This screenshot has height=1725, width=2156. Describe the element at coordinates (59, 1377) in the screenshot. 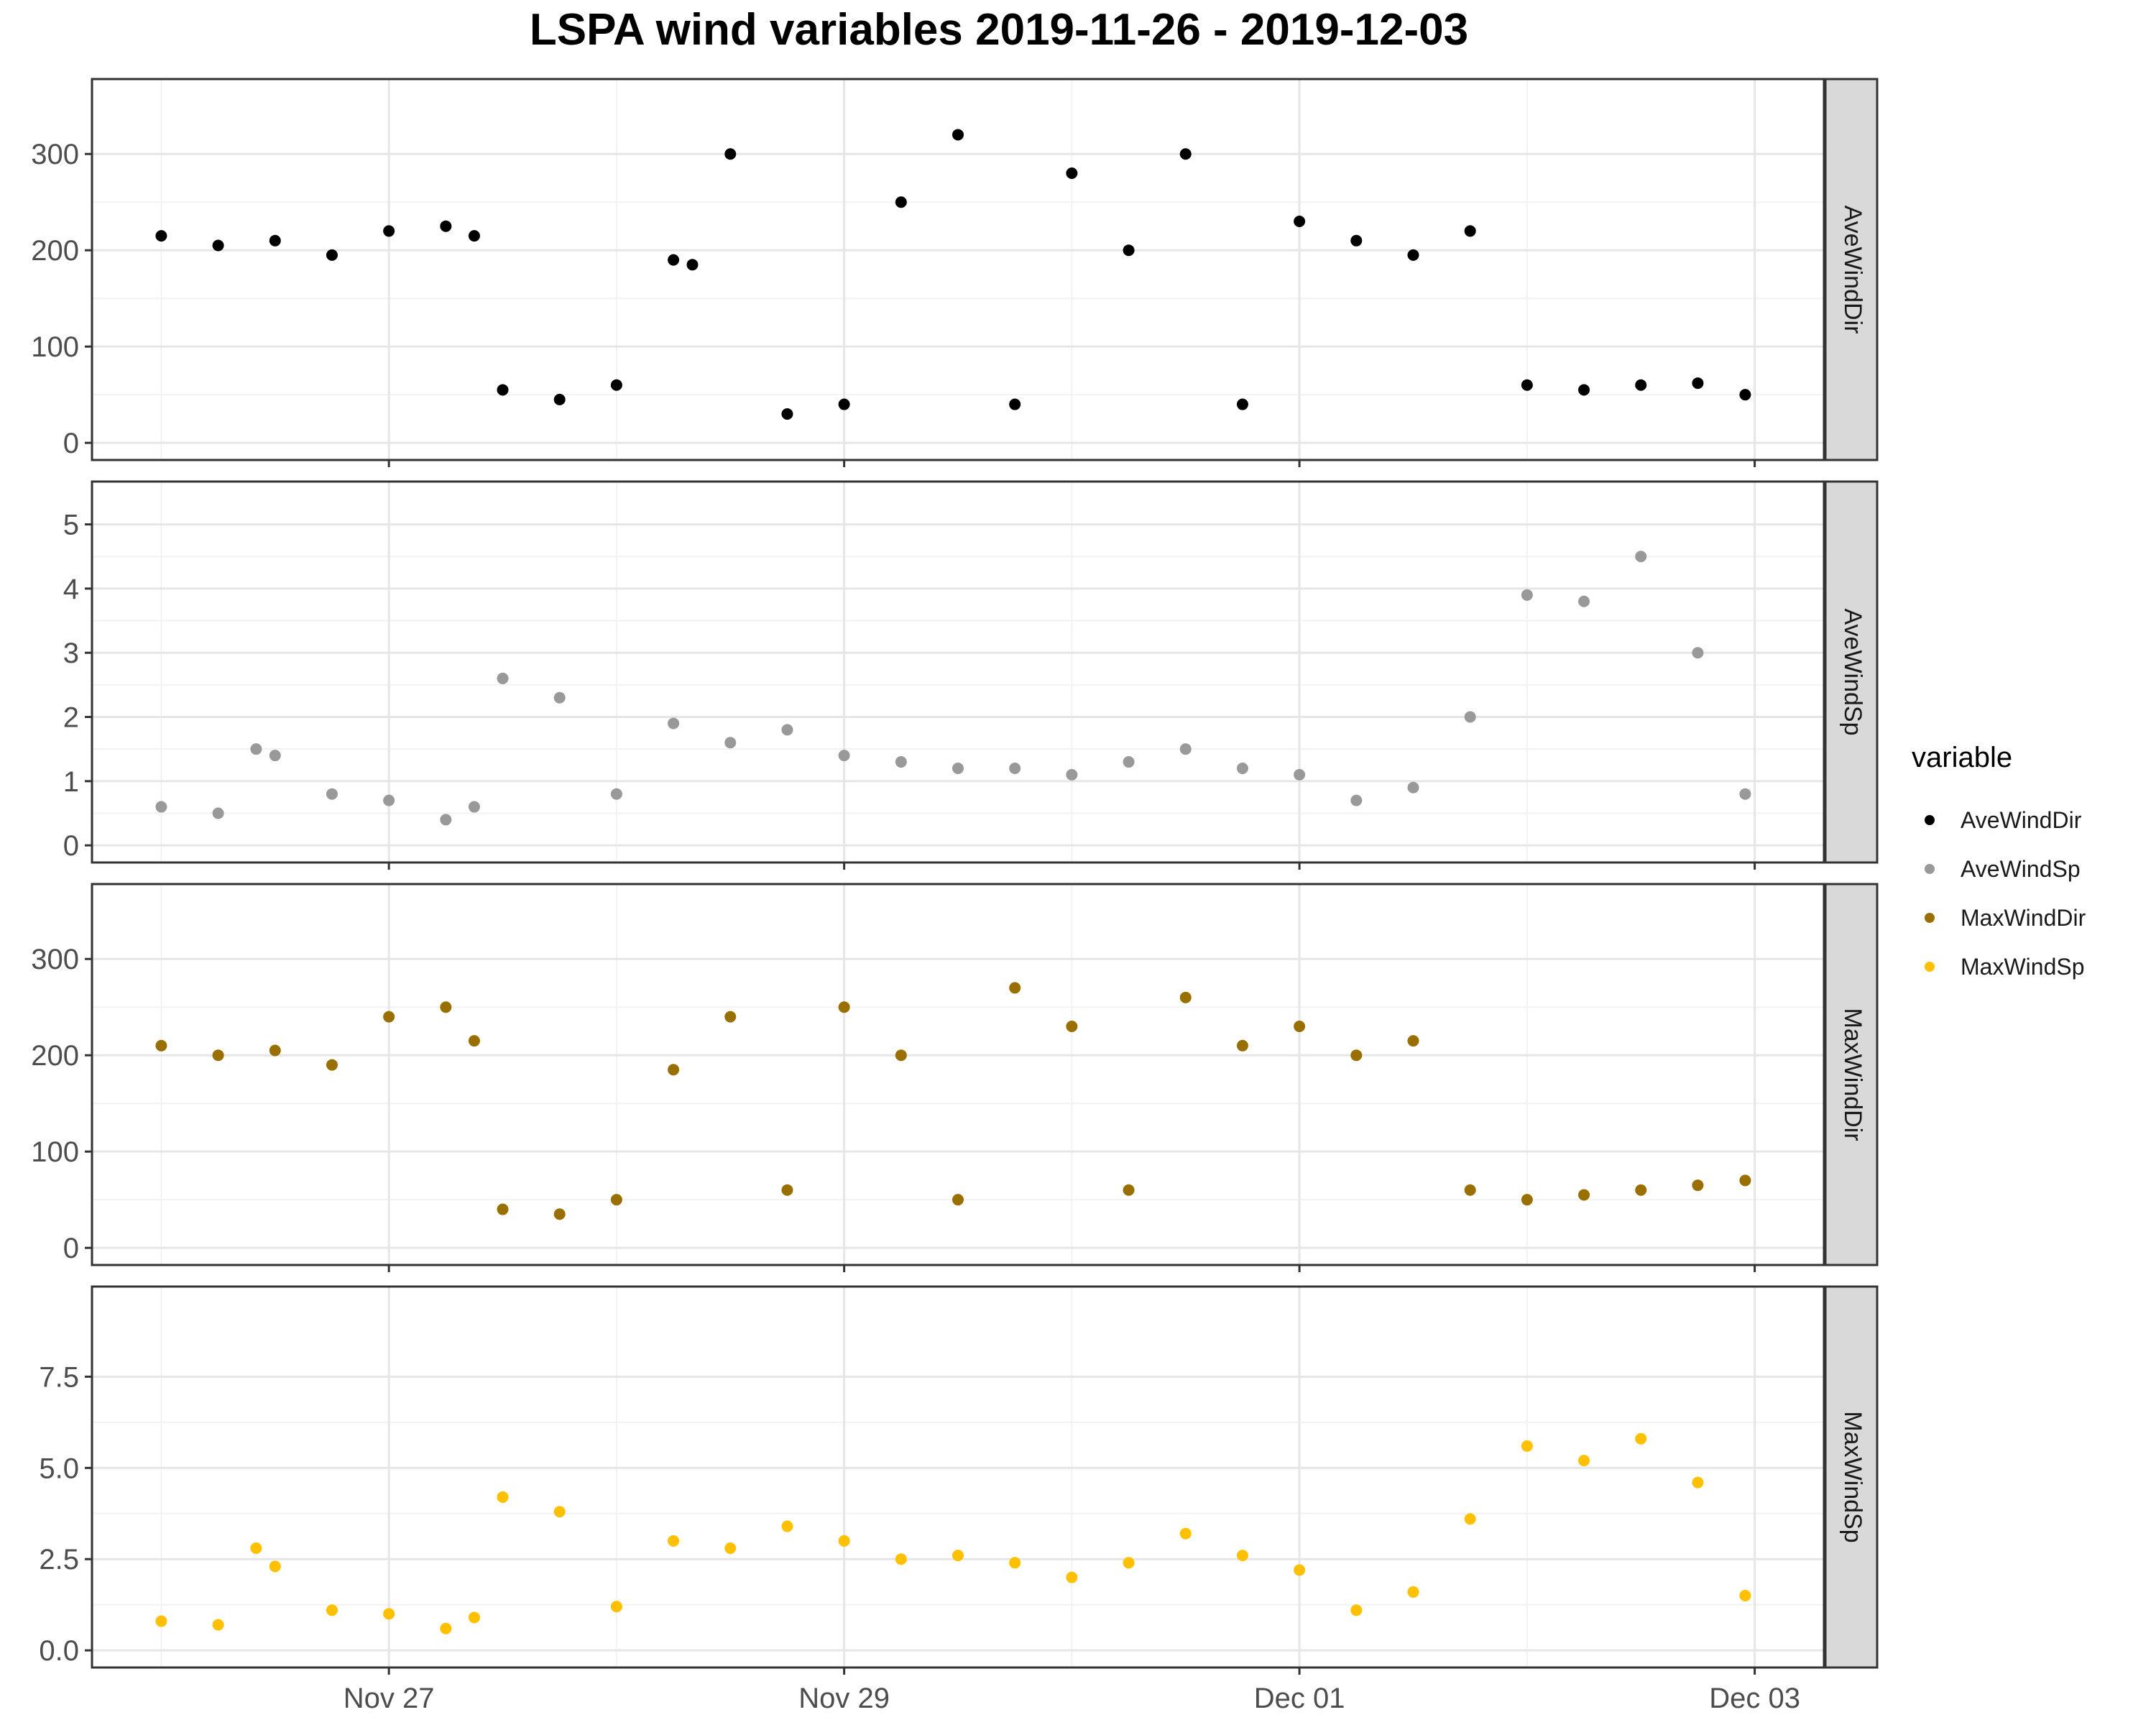

I see `y-tick-label: 7.5` at that location.